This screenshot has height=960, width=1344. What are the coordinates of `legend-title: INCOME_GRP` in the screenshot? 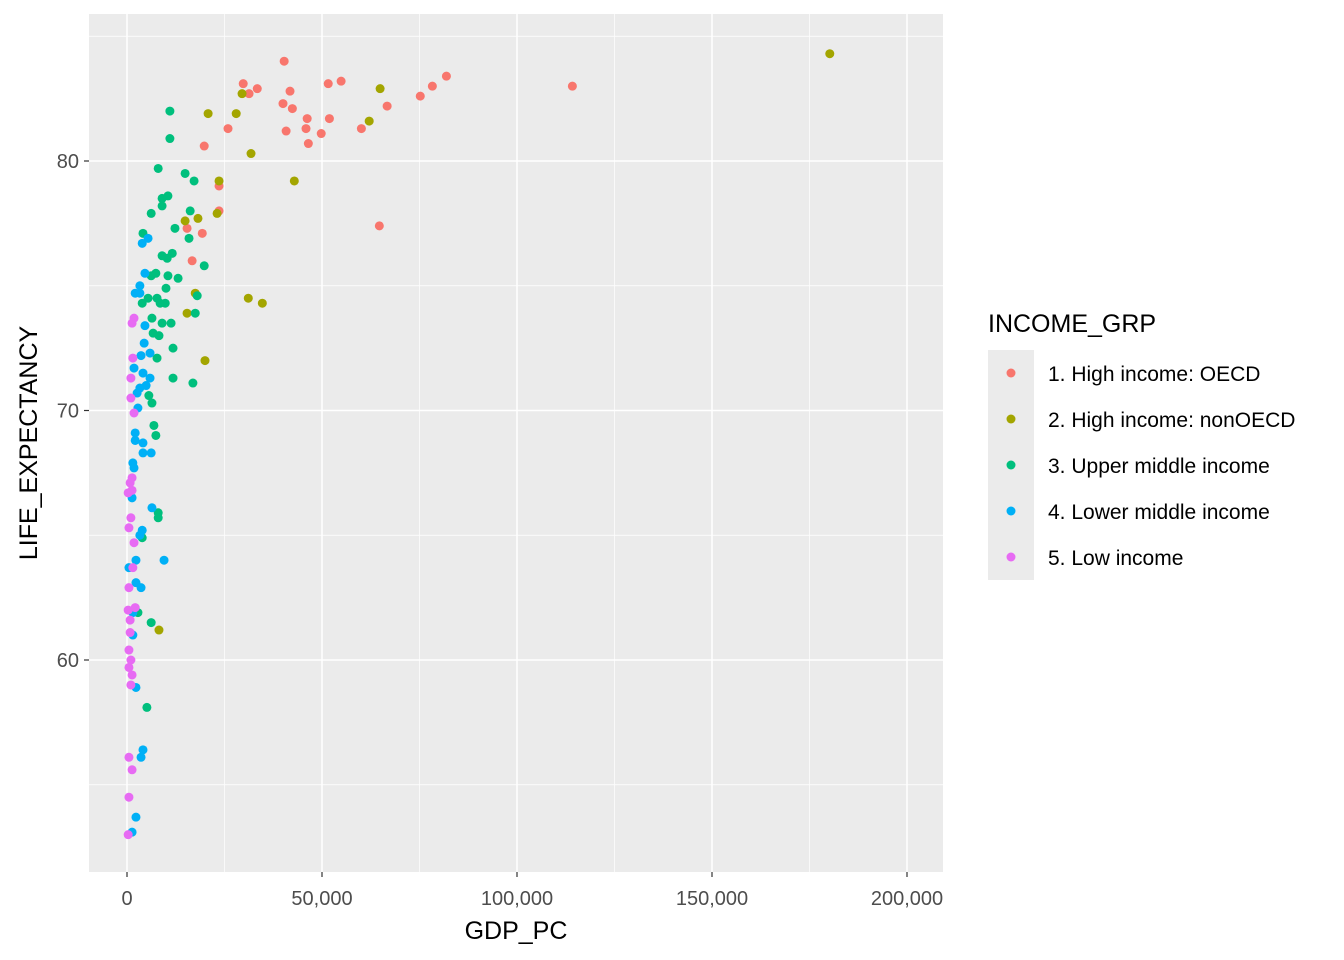 It's located at (1072, 324).